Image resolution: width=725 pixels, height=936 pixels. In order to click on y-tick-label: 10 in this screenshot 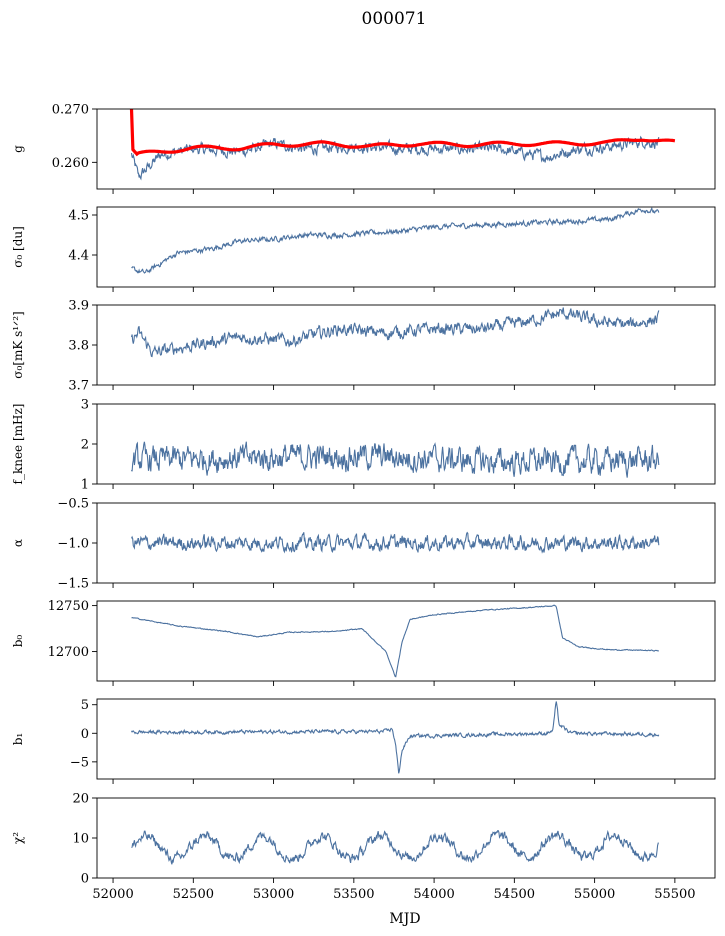, I will do `click(80, 839)`.